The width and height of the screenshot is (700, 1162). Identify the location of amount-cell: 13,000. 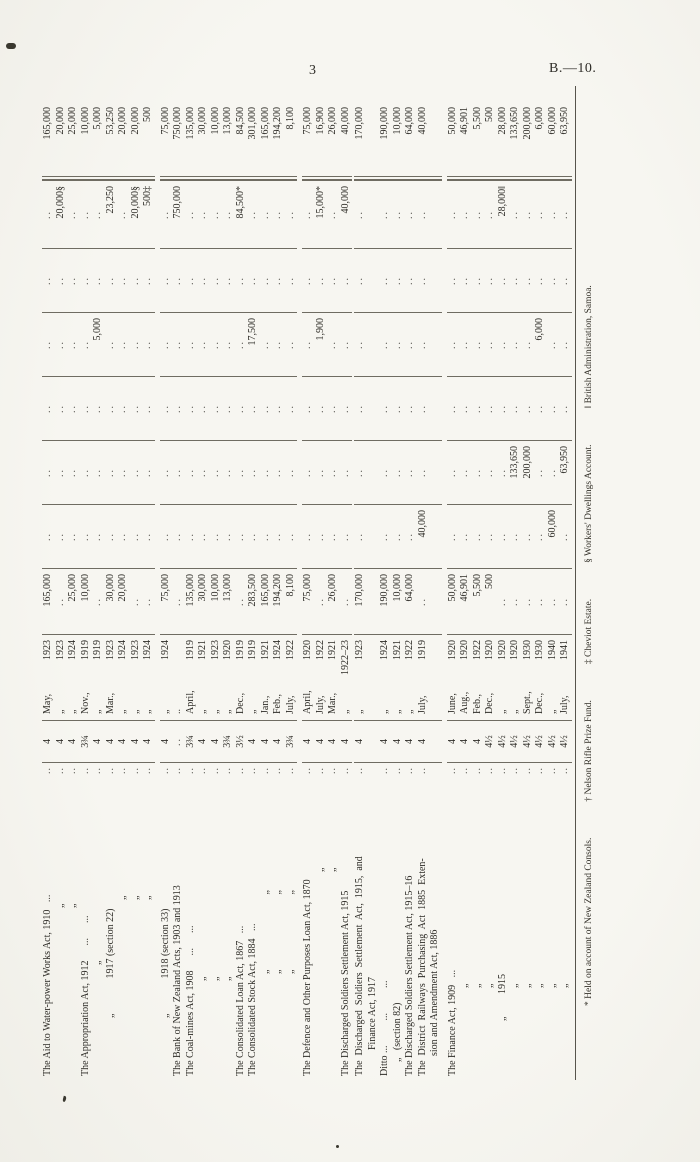
(228, 601).